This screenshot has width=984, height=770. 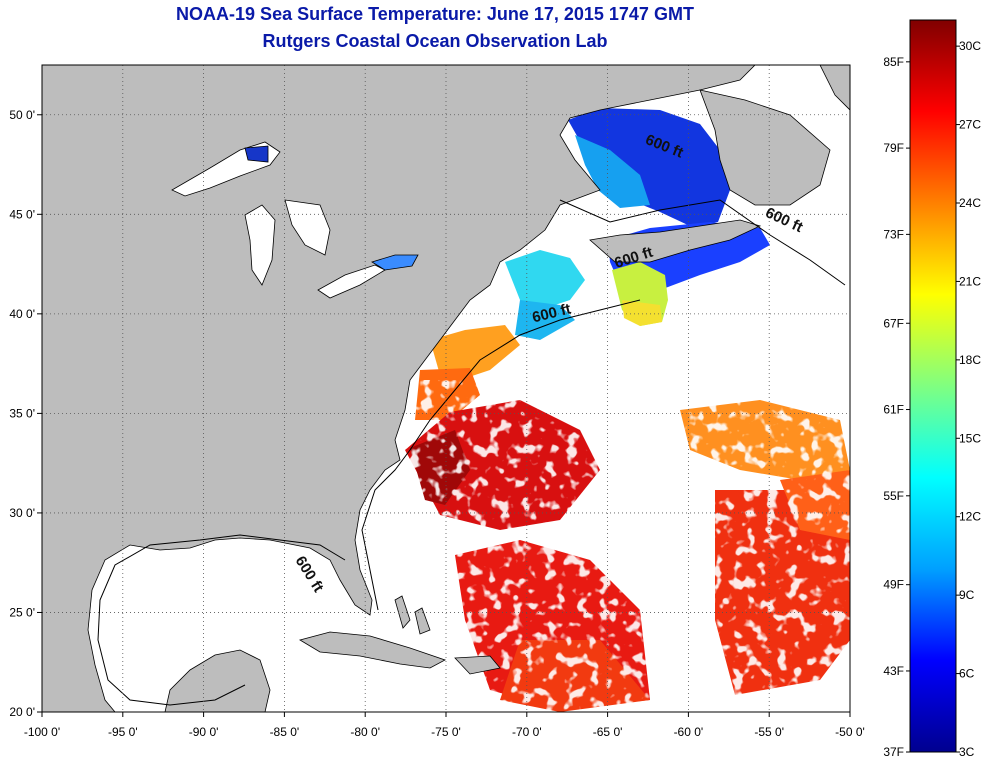 What do you see at coordinates (365, 732) in the screenshot?
I see `lon-tick-label: -80 0'` at bounding box center [365, 732].